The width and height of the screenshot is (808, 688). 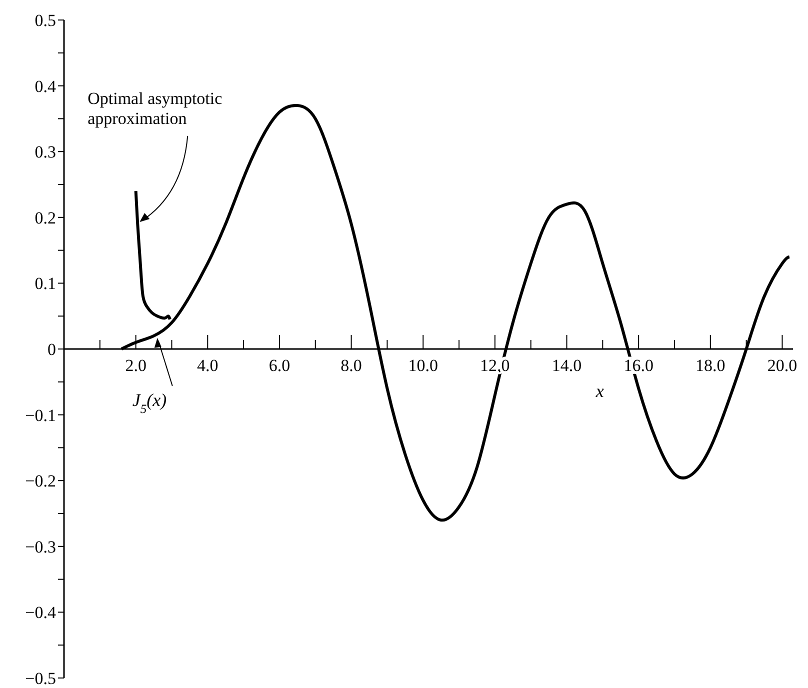 I want to click on y-tick-label: 0, so click(x=52, y=350).